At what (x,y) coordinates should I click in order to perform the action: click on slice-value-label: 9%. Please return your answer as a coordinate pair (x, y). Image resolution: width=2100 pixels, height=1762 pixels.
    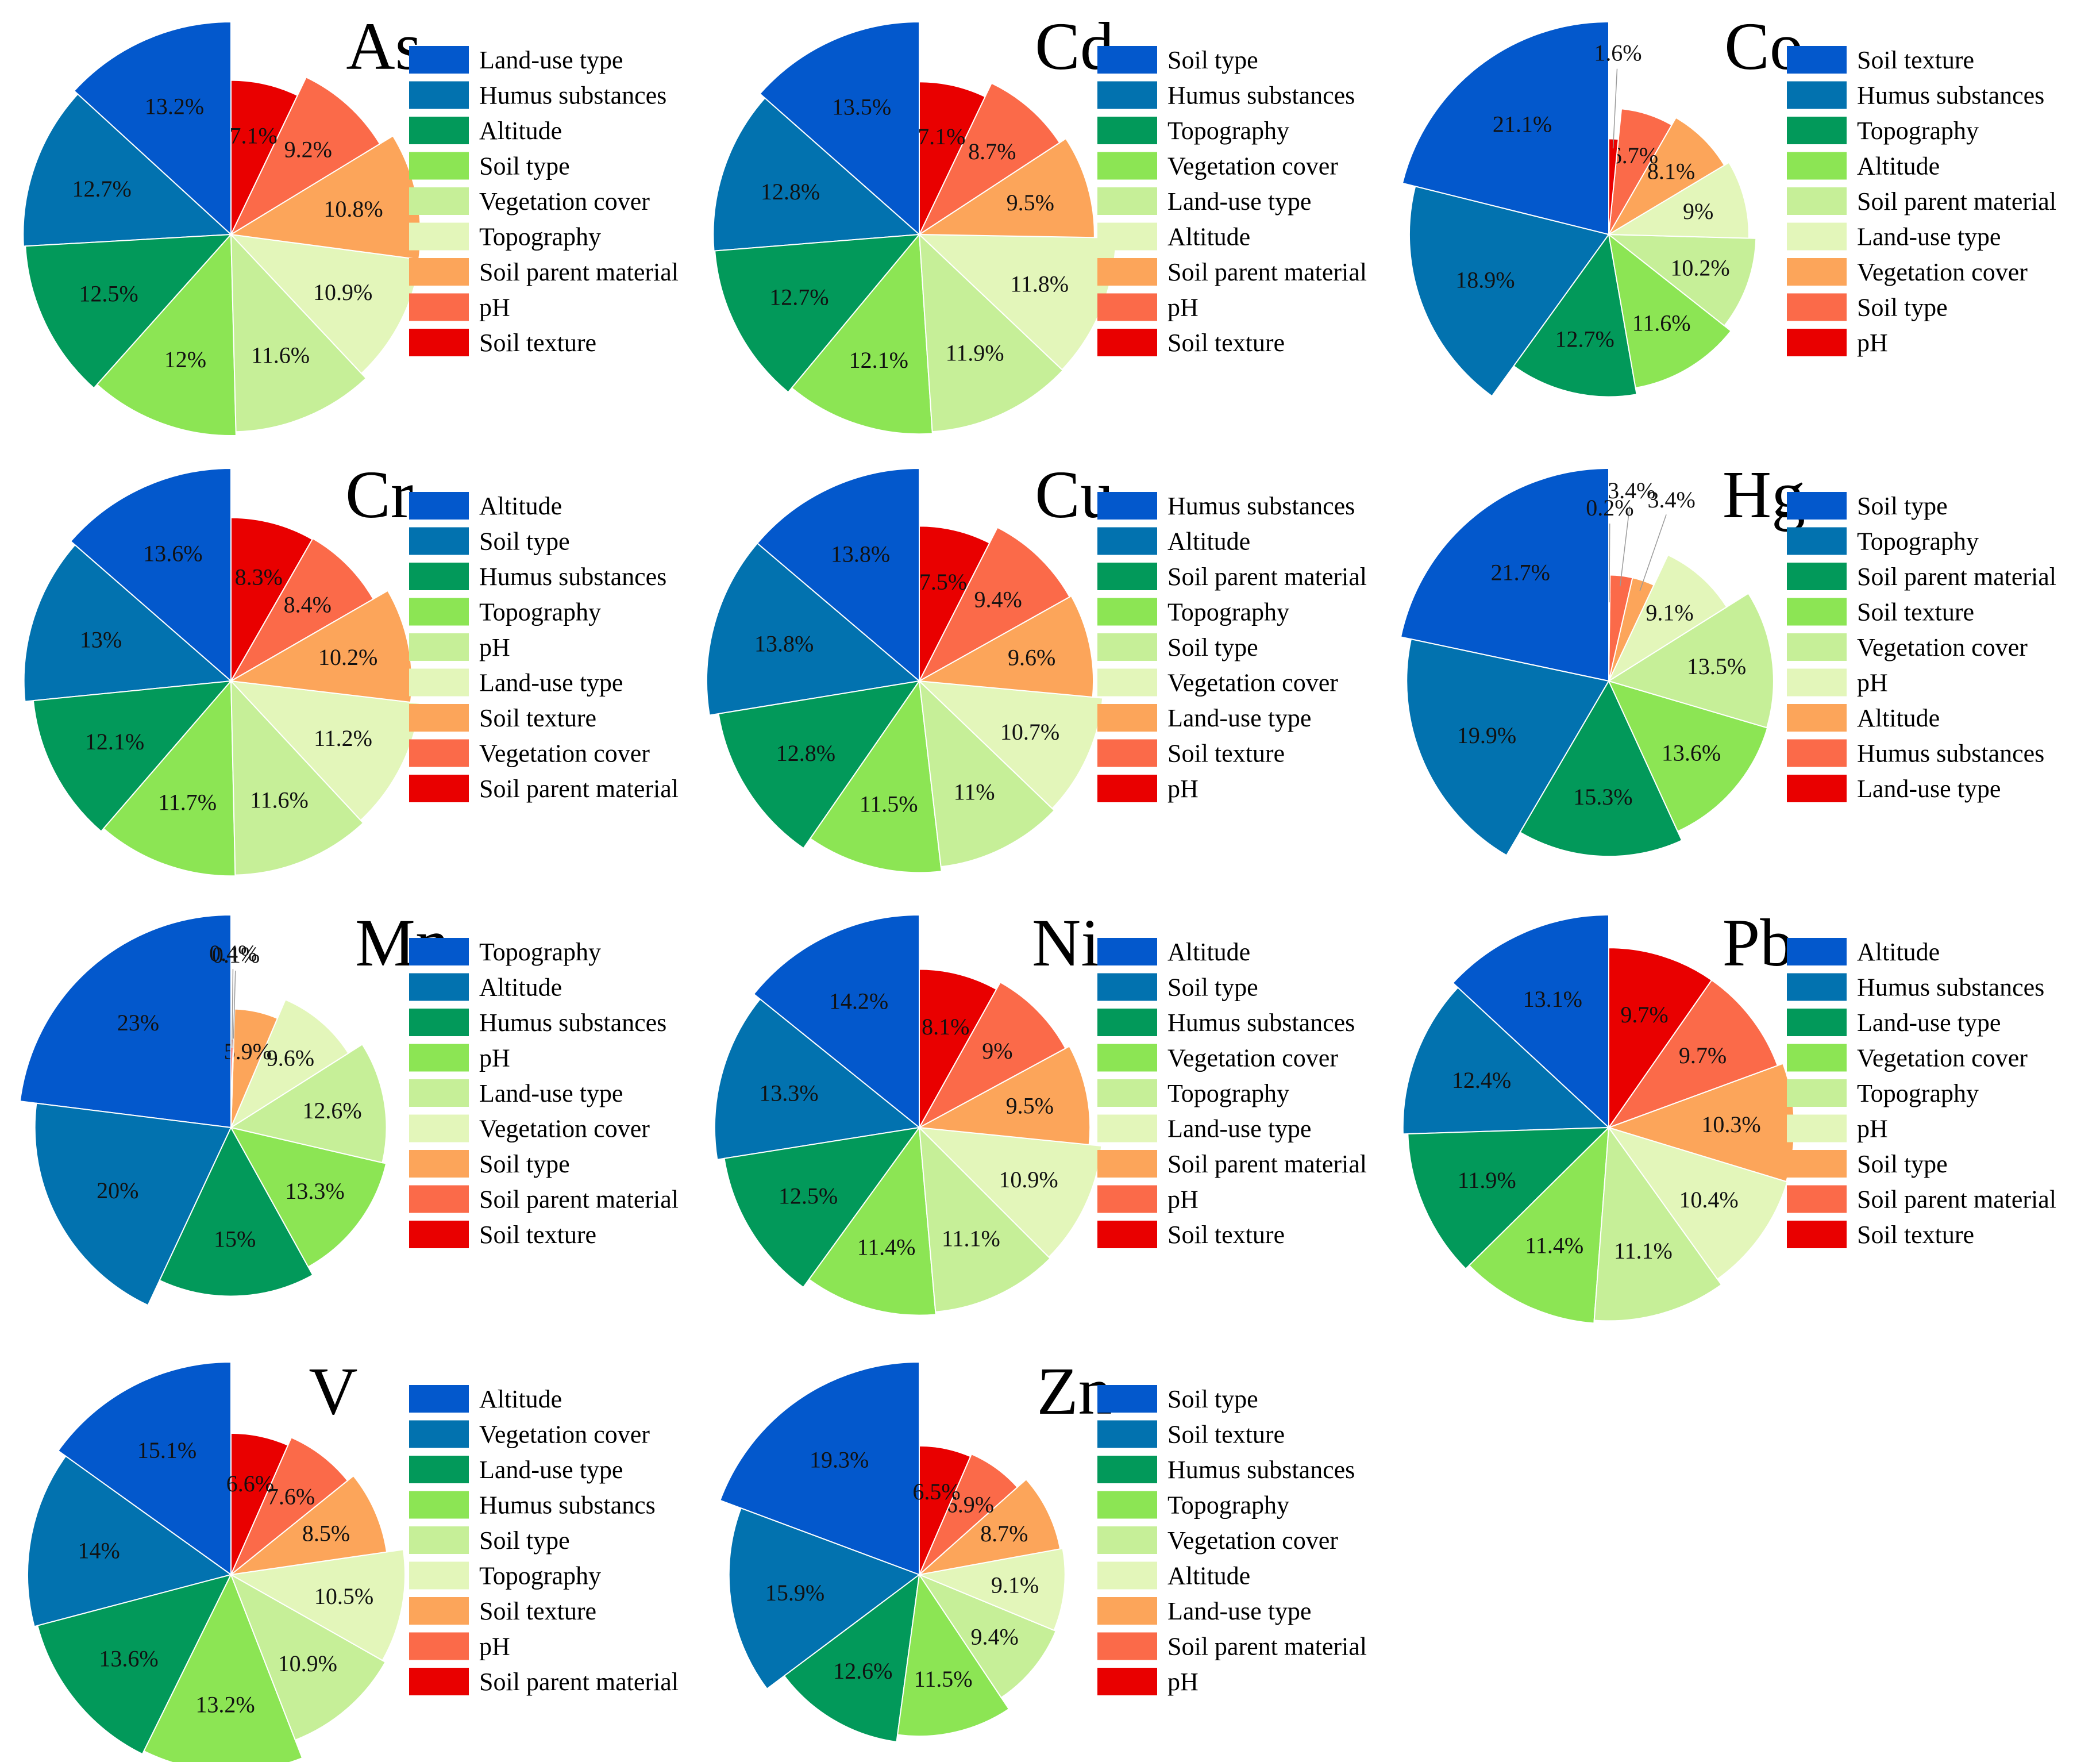
    Looking at the image, I should click on (1698, 211).